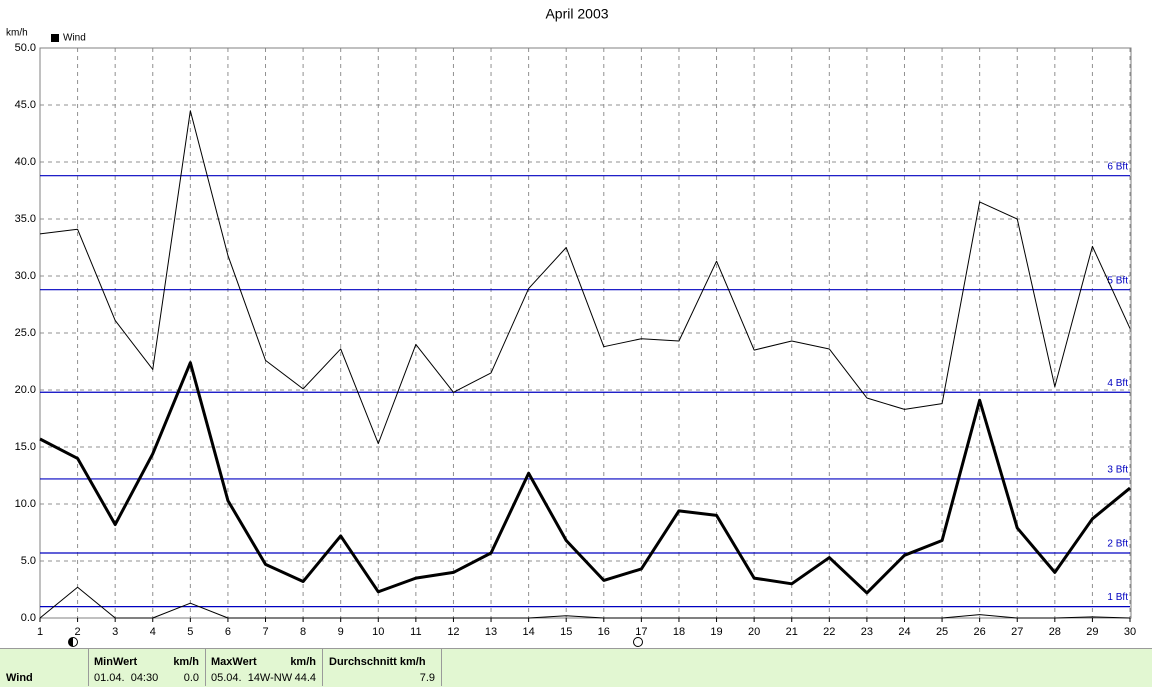 The height and width of the screenshot is (687, 1152). I want to click on x-tick-label: 10, so click(378, 632).